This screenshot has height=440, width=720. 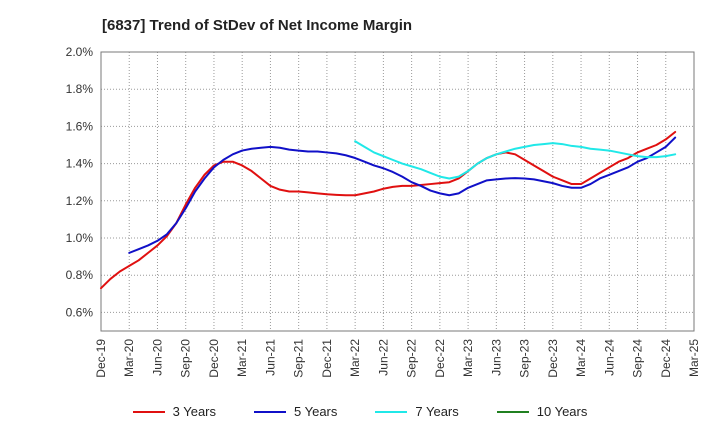 I want to click on x-tick-label: Mar-20, so click(x=129, y=358).